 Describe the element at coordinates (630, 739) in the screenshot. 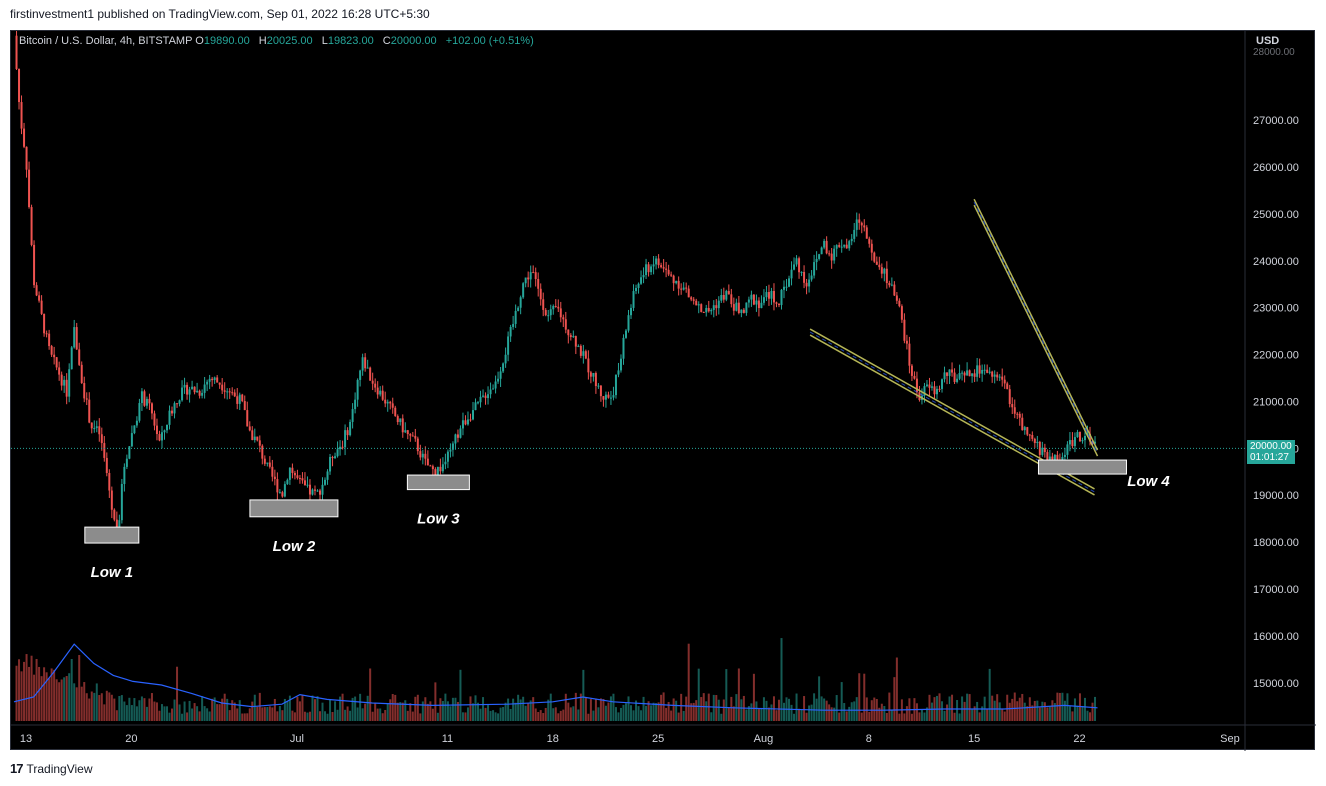

I see `time-axis: 13 20 Jul 11 18 25 Aug 8 15 22 Sep` at that location.